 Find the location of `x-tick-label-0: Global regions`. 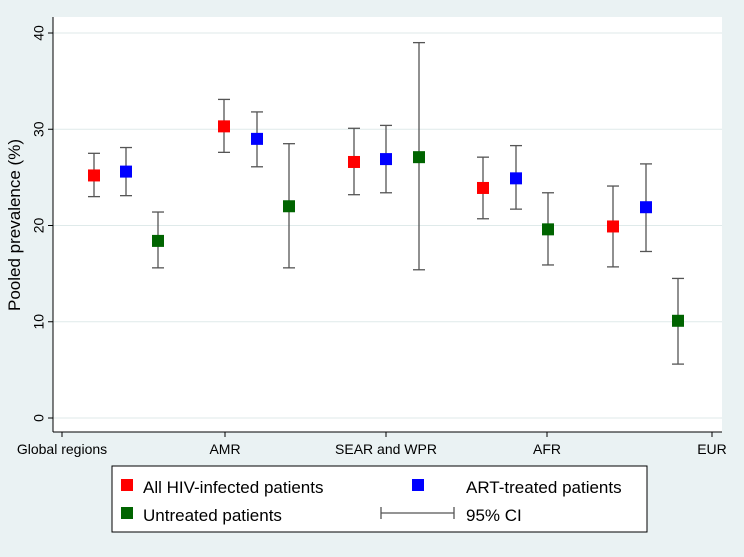

x-tick-label-0: Global regions is located at coordinates (62, 449).